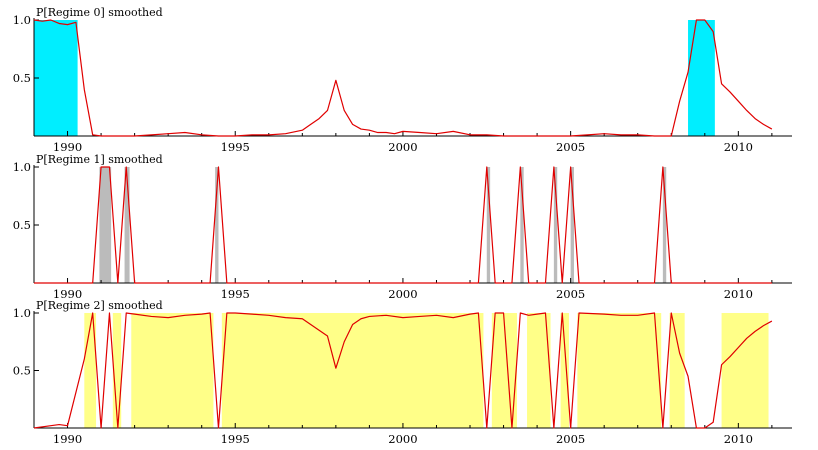  Describe the element at coordinates (99, 159) in the screenshot. I see `panel-title: P[Regime 1] smoothed` at that location.